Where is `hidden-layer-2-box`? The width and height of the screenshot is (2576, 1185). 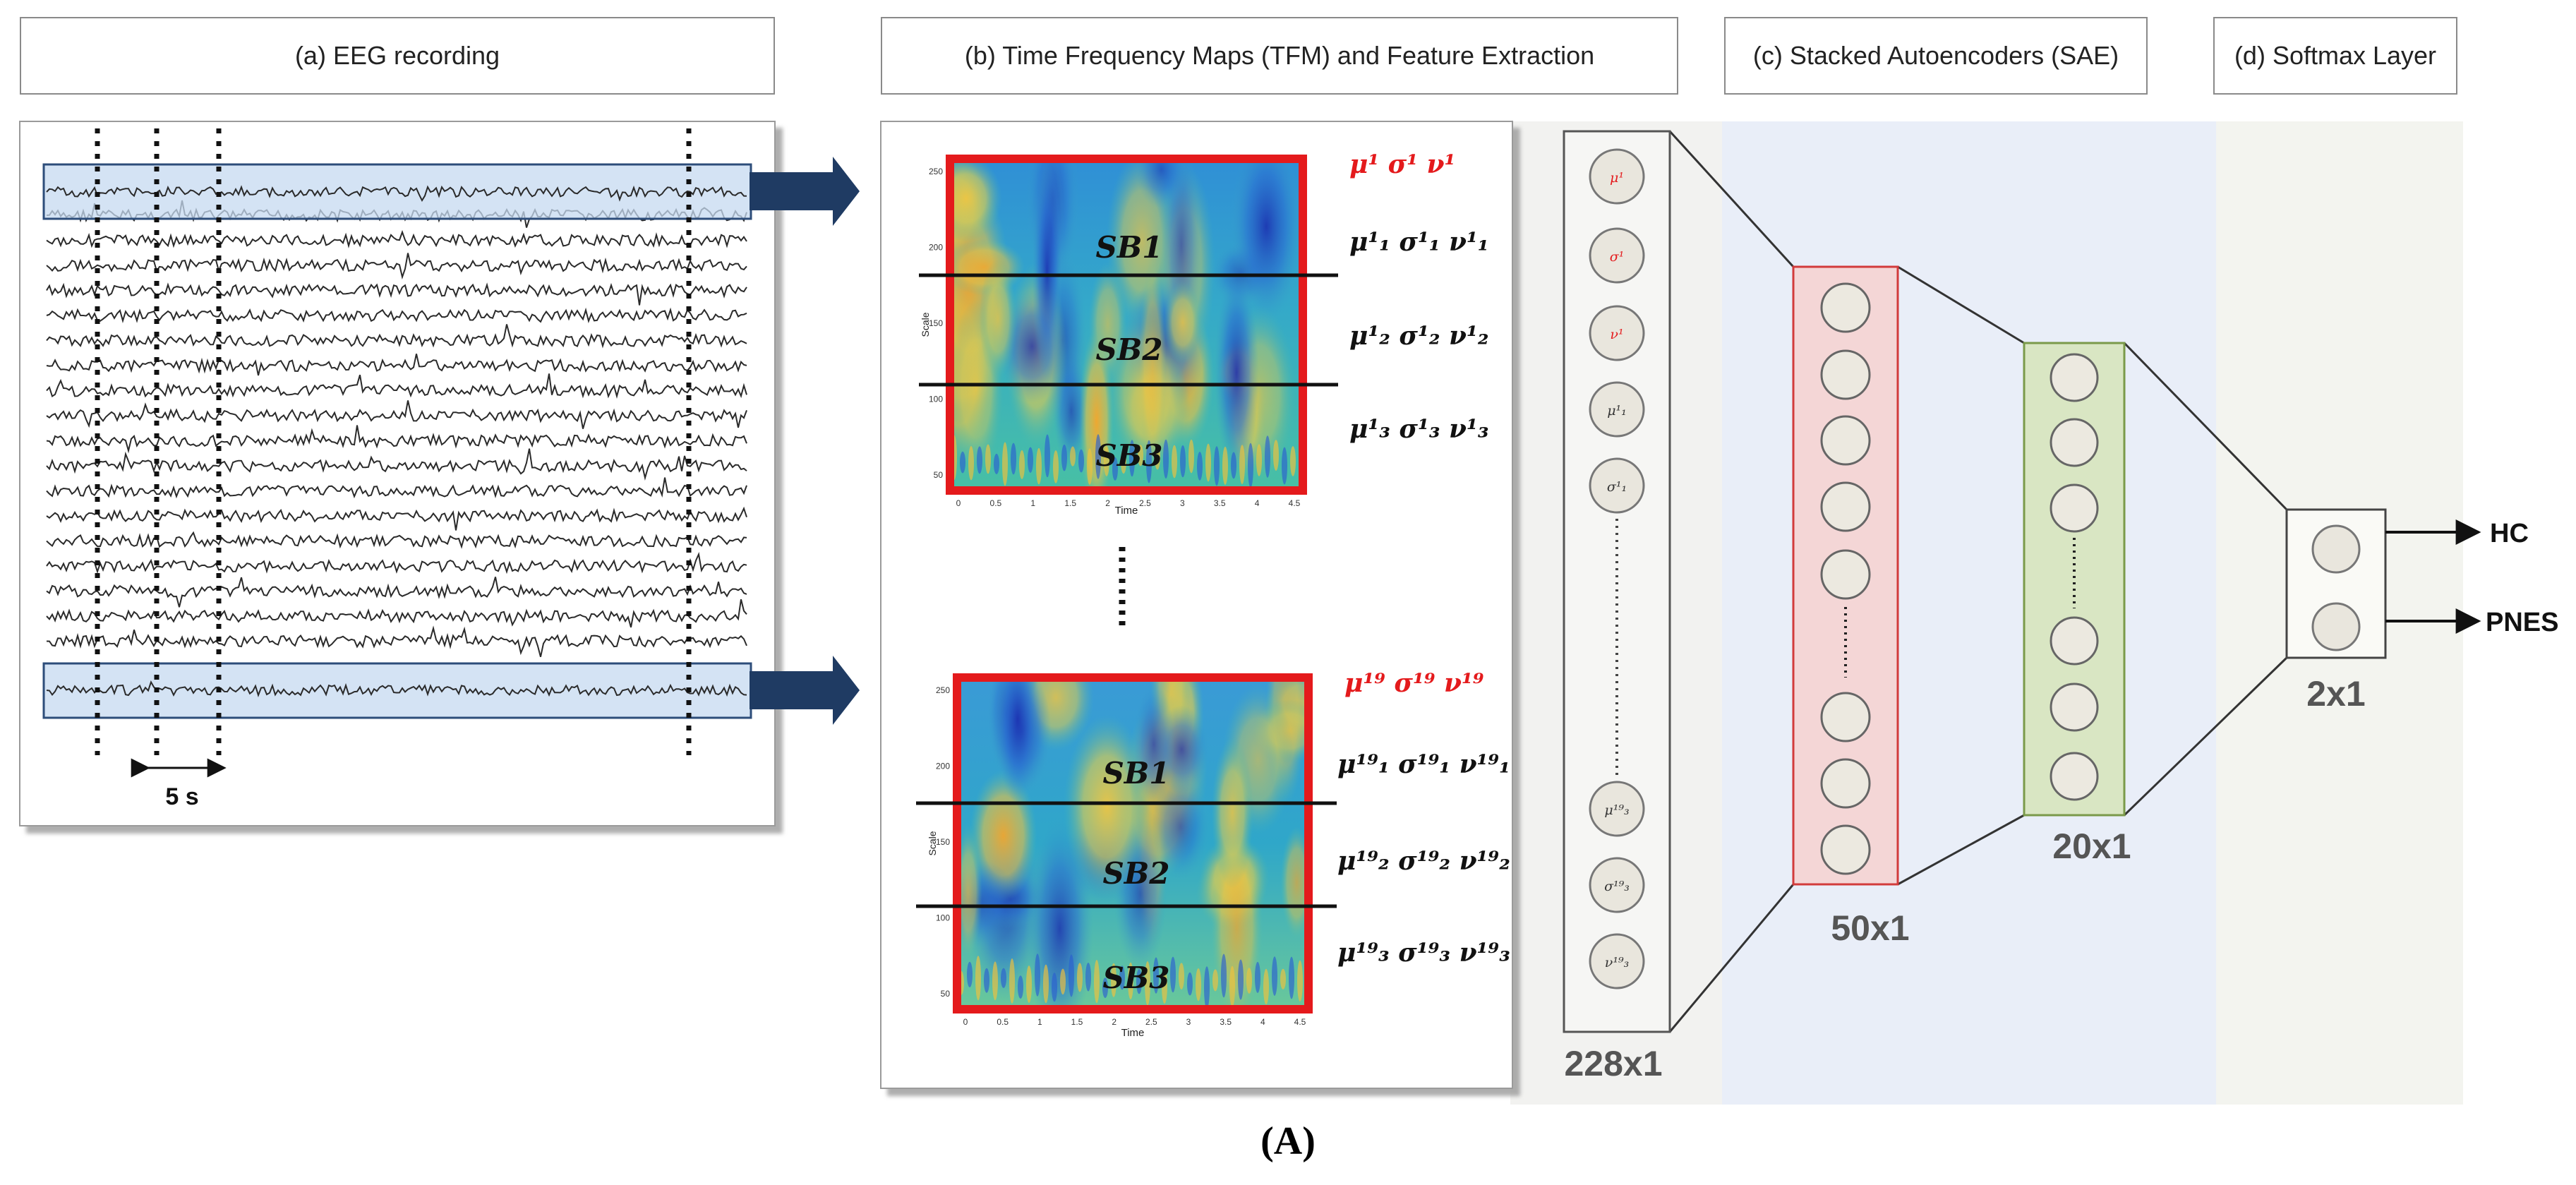
hidden-layer-2-box is located at coordinates (2074, 579).